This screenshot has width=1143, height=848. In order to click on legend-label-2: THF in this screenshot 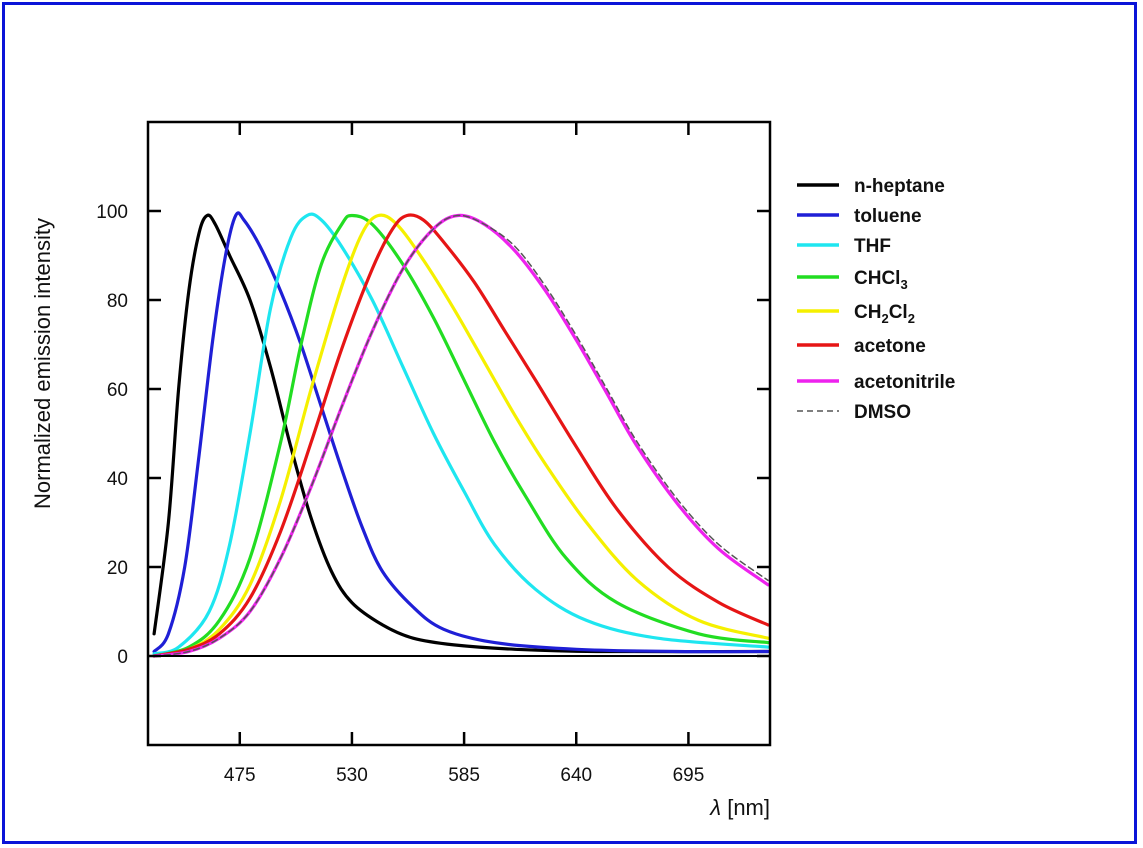, I will do `click(872, 246)`.